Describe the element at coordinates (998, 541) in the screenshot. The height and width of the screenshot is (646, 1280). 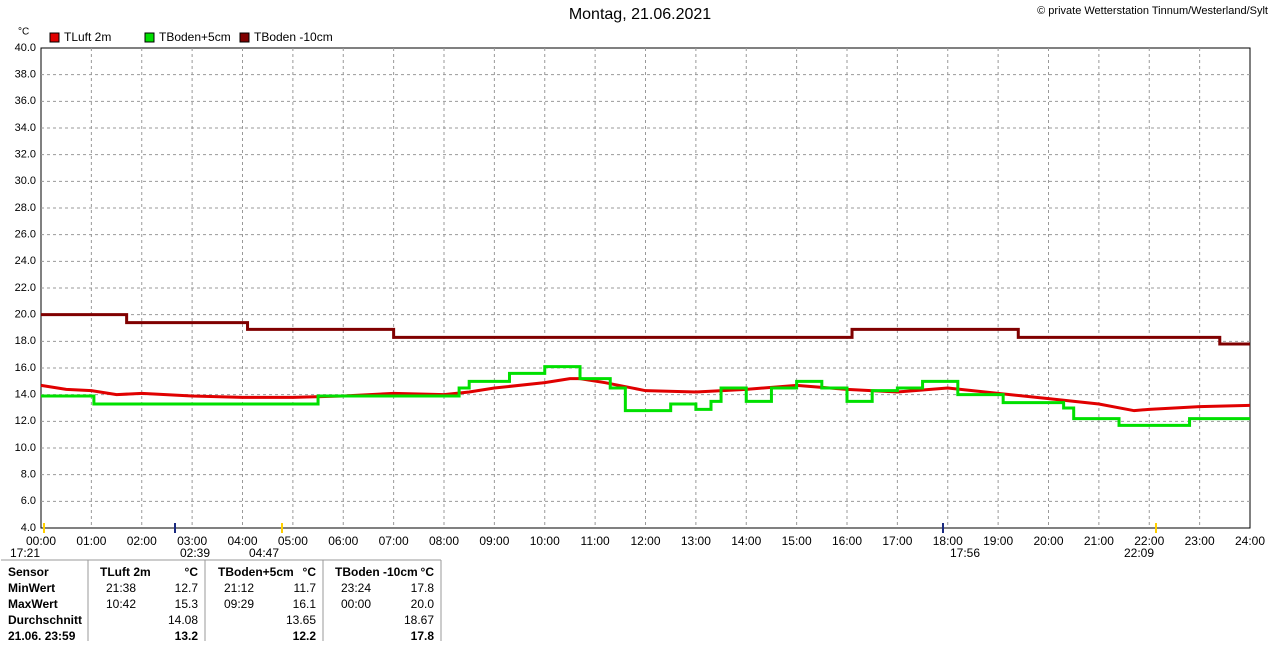
I see `x-tick-label: 19:00` at that location.